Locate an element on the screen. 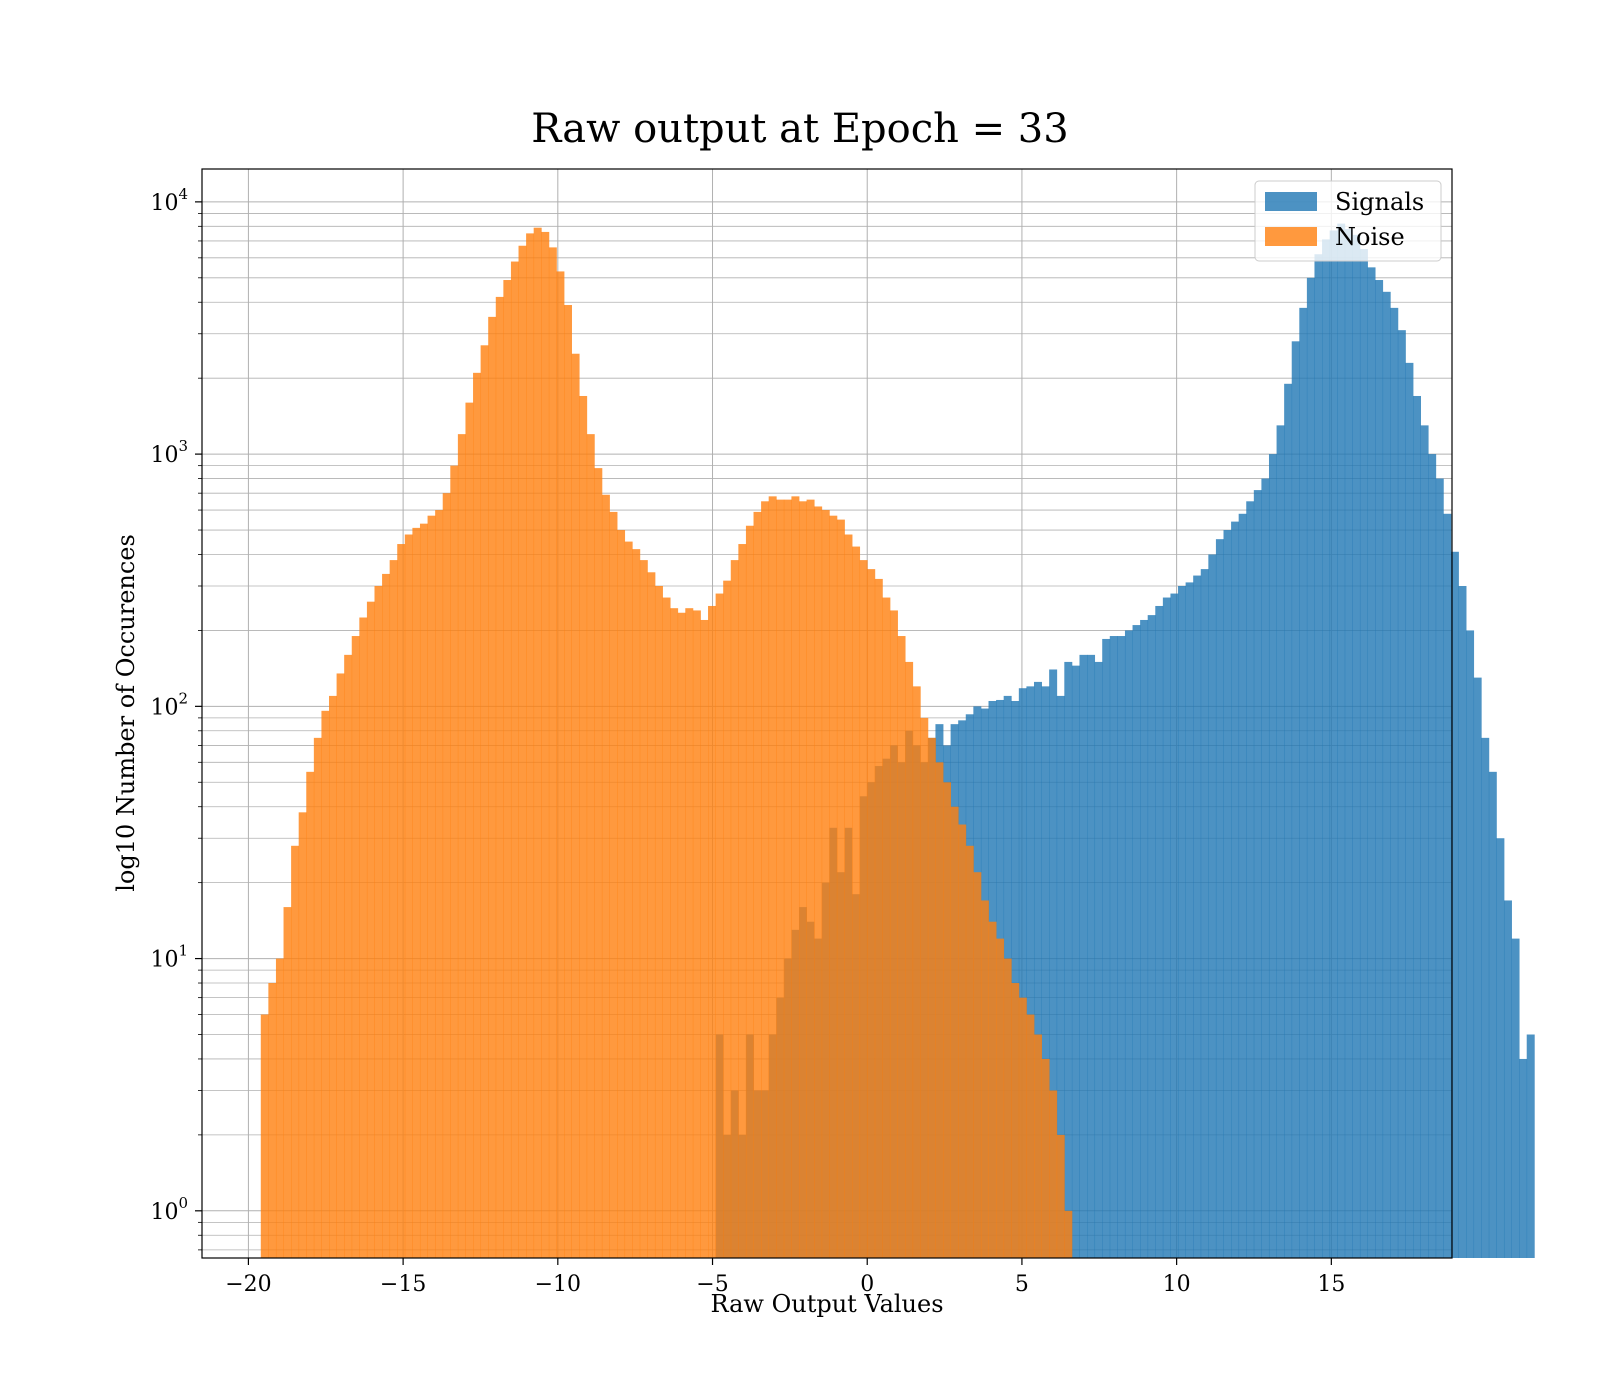 Image resolution: width=1600 pixels, height=1400 pixels. legend: Signals Noise is located at coordinates (1348, 221).